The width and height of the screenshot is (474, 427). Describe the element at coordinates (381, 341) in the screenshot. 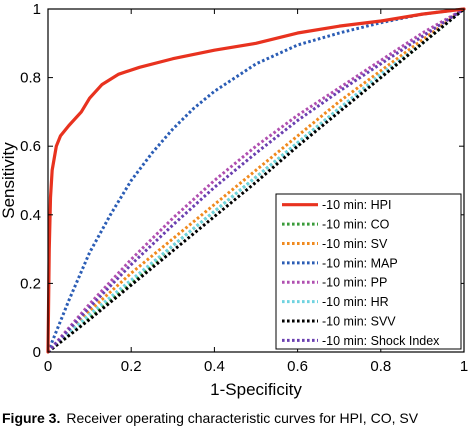

I see `legend-label-7: -10 min: Shock Index` at that location.